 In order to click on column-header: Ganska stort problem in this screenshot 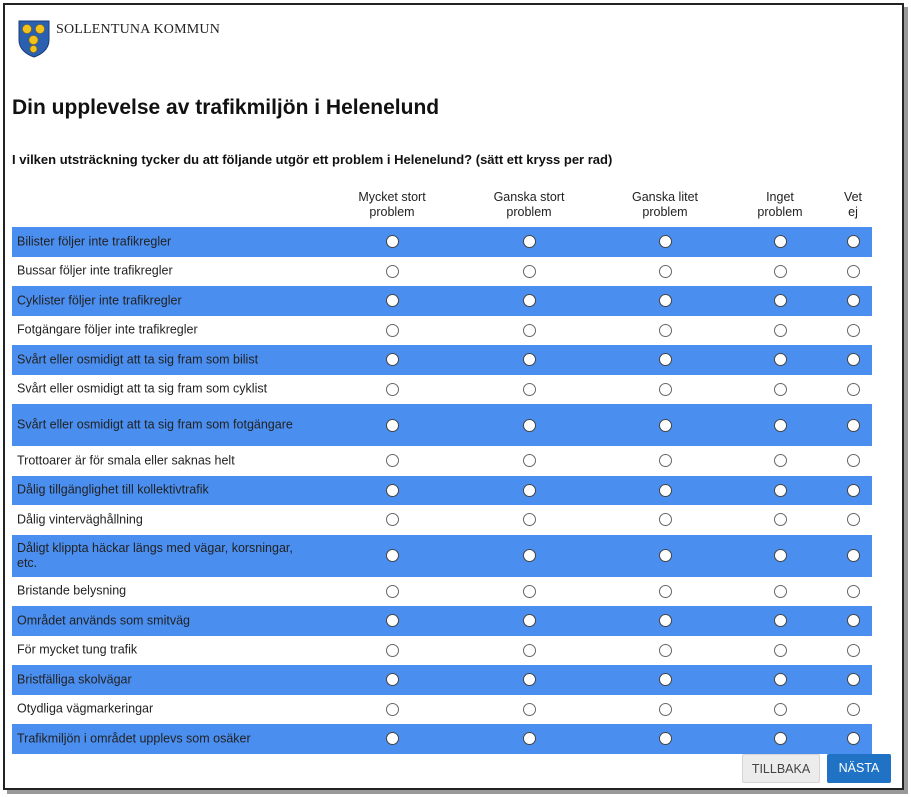, I will do `click(529, 204)`.